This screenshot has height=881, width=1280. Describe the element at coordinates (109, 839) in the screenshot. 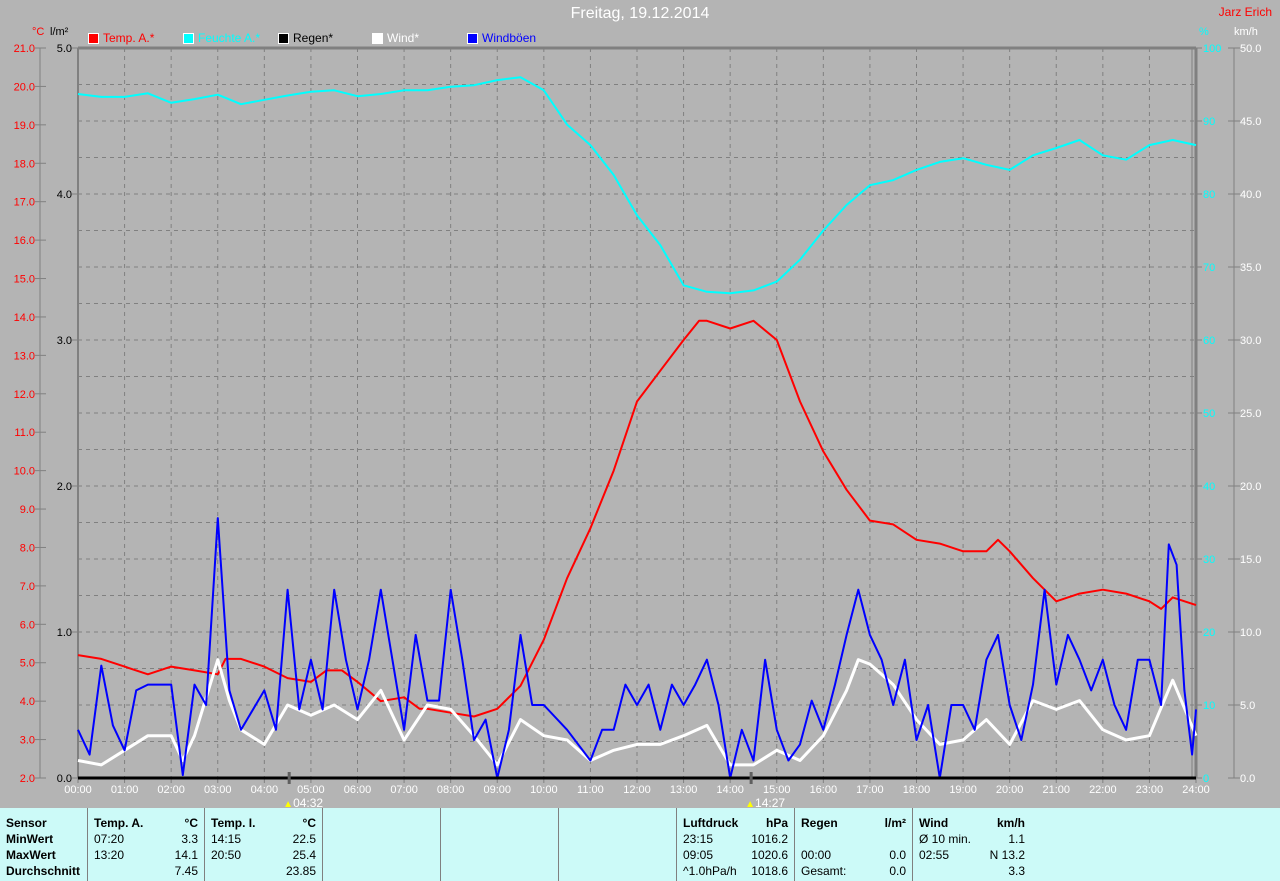

I see `table-cell-label: 07:20` at that location.